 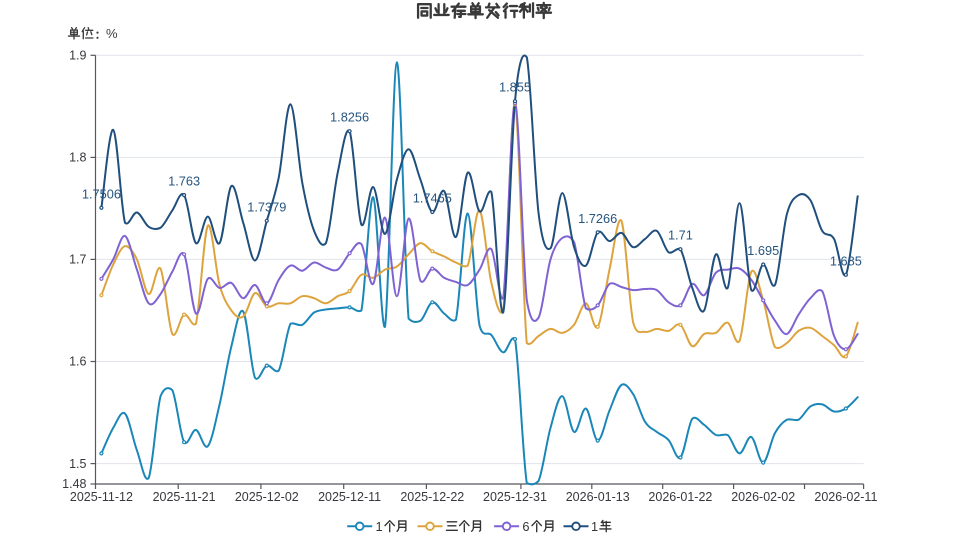 I want to click on svg-text: 2025-12-31, so click(x=515, y=497).